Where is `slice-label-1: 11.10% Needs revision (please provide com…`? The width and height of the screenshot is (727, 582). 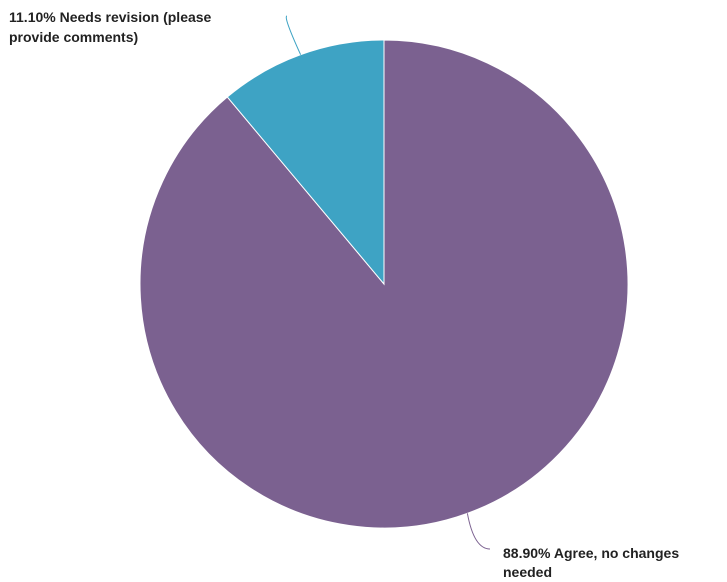 slice-label-1: 11.10% Needs revision (please provide com… is located at coordinates (110, 27).